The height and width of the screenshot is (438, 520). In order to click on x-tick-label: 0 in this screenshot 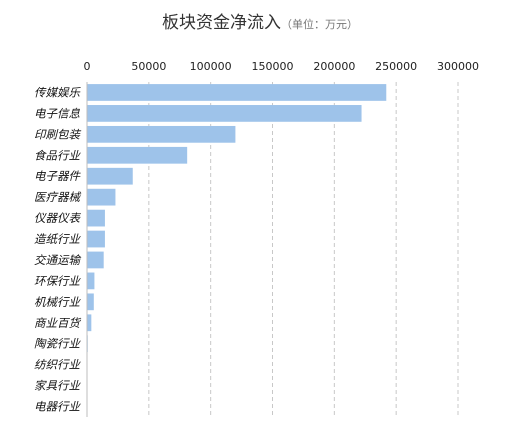, I will do `click(87, 66)`.